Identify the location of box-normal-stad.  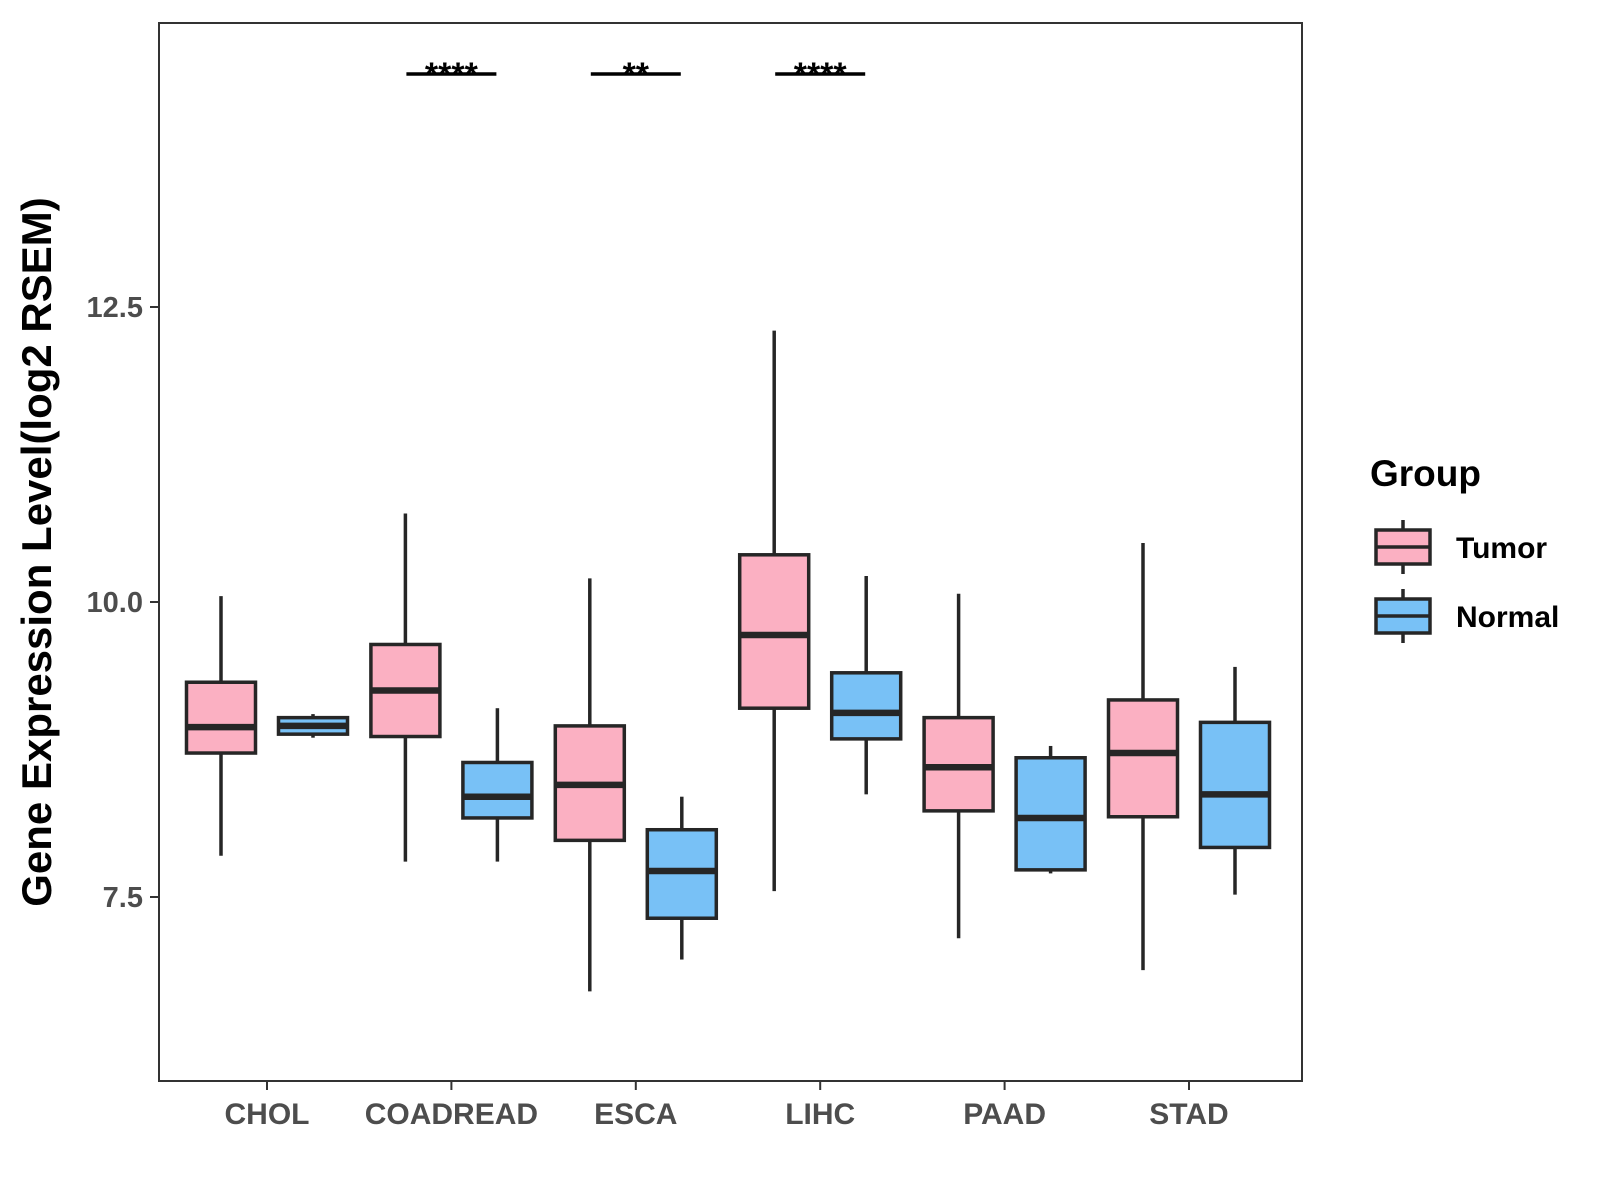
(1235, 780).